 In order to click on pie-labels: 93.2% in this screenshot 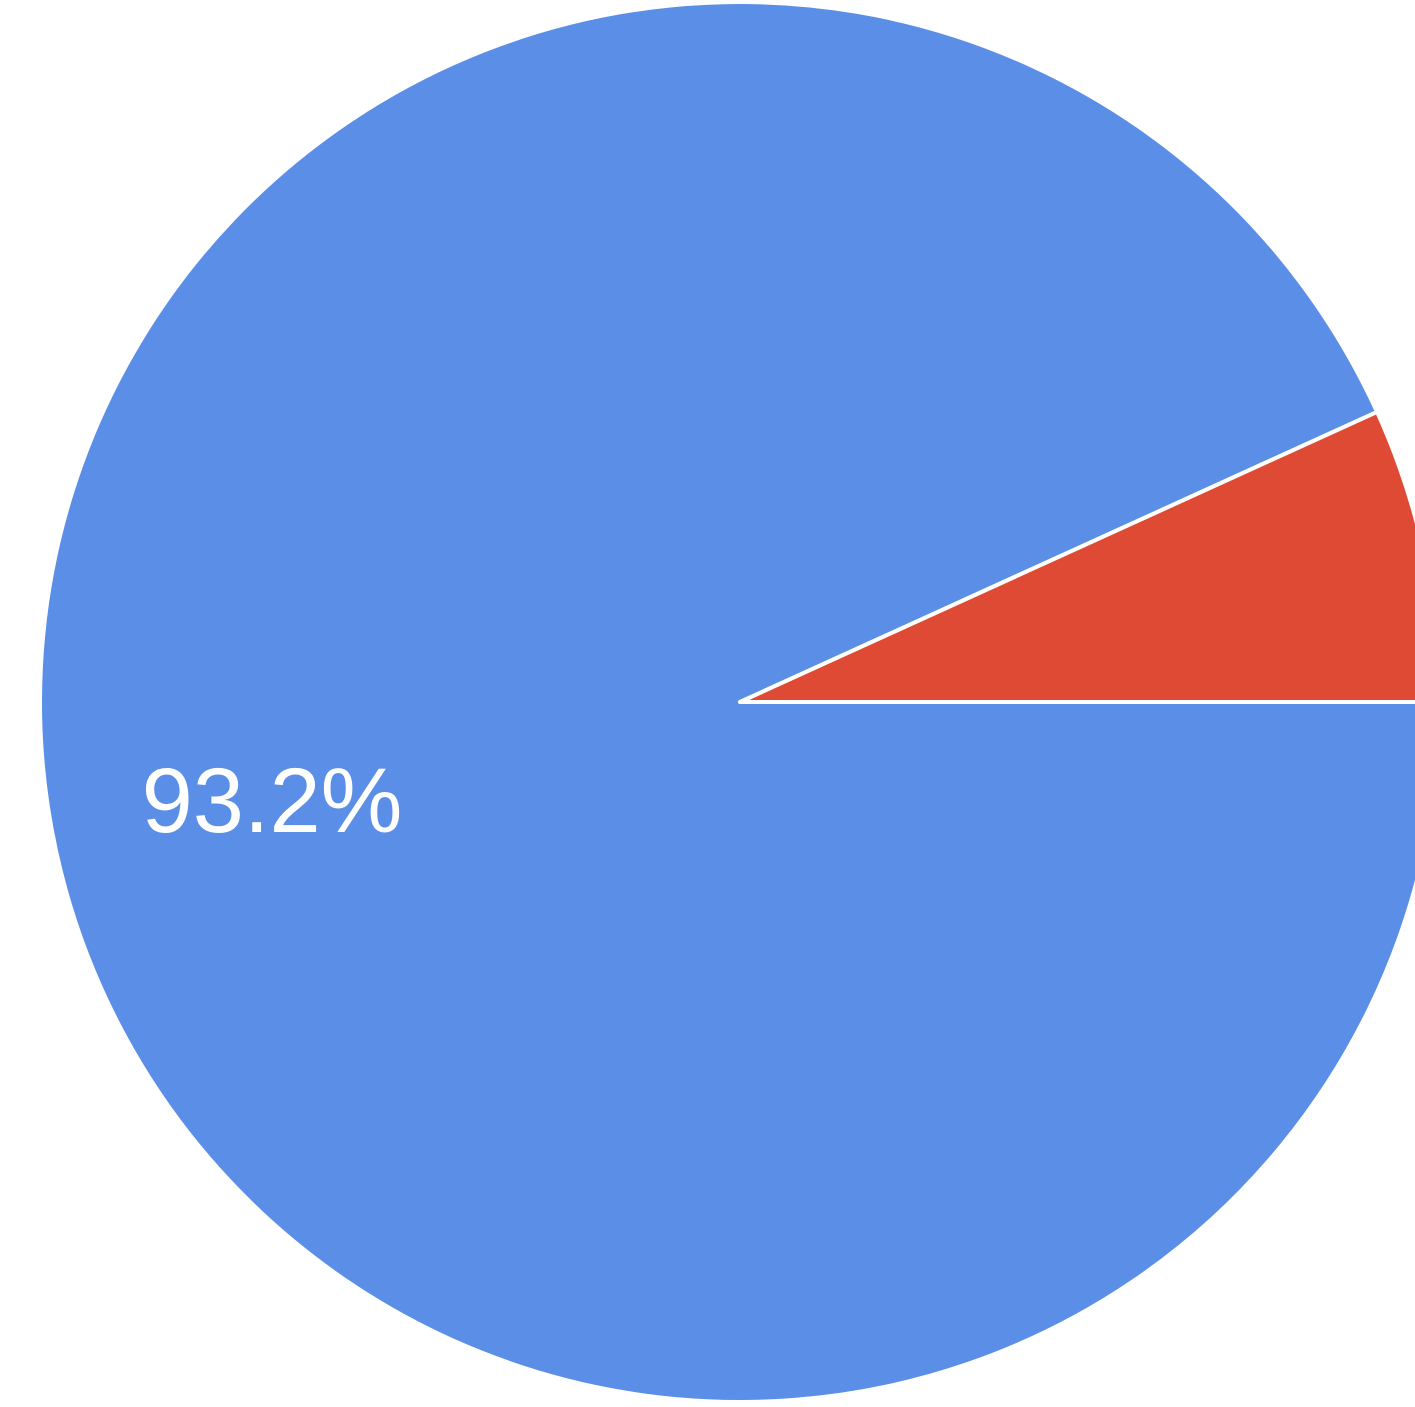, I will do `click(272, 801)`.